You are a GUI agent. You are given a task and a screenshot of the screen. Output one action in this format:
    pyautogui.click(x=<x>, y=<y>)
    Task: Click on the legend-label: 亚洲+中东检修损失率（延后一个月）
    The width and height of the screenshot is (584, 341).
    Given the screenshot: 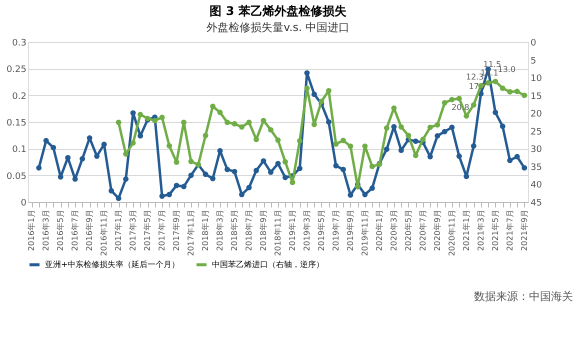 What is the action you would take?
    pyautogui.click(x=112, y=264)
    